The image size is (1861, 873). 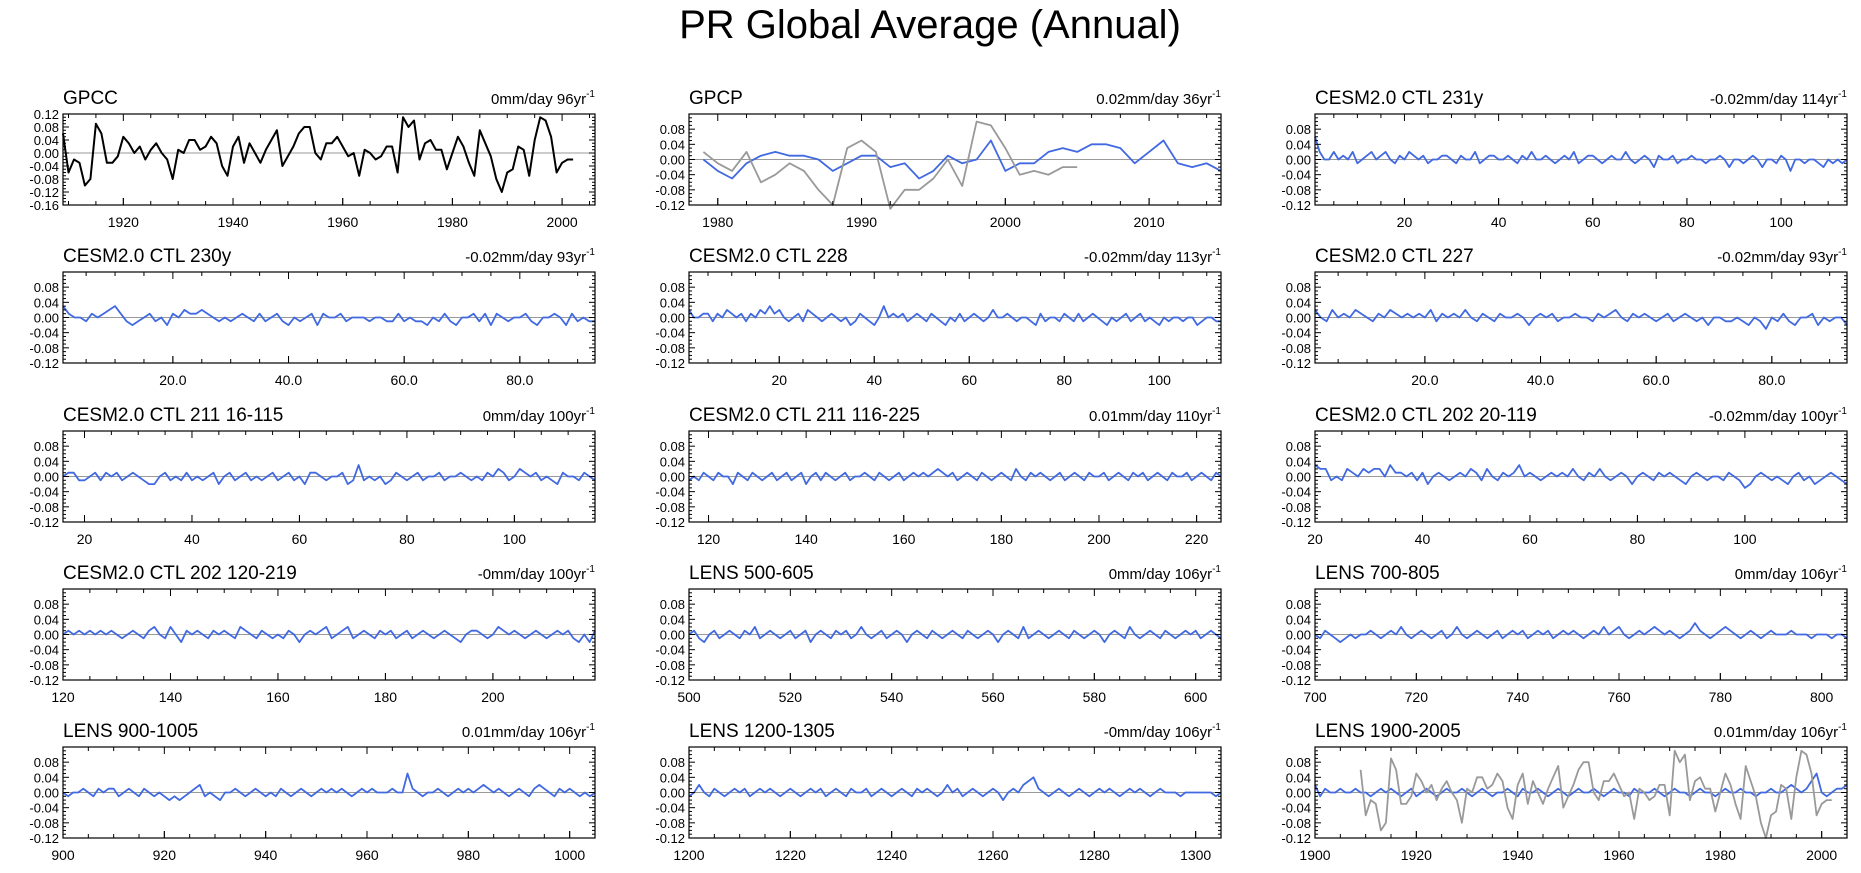 I want to click on x-tick-label: 160, so click(x=278, y=697).